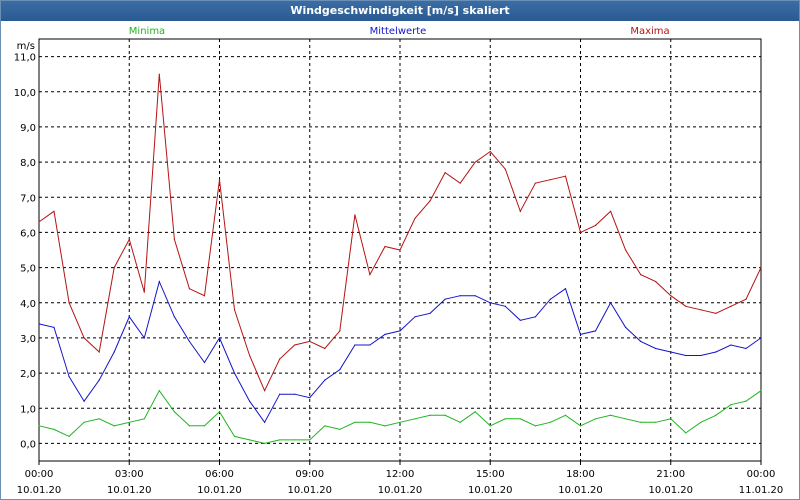 This screenshot has width=800, height=500. Describe the element at coordinates (28, 409) in the screenshot. I see `y-tick-label: 1,0` at that location.